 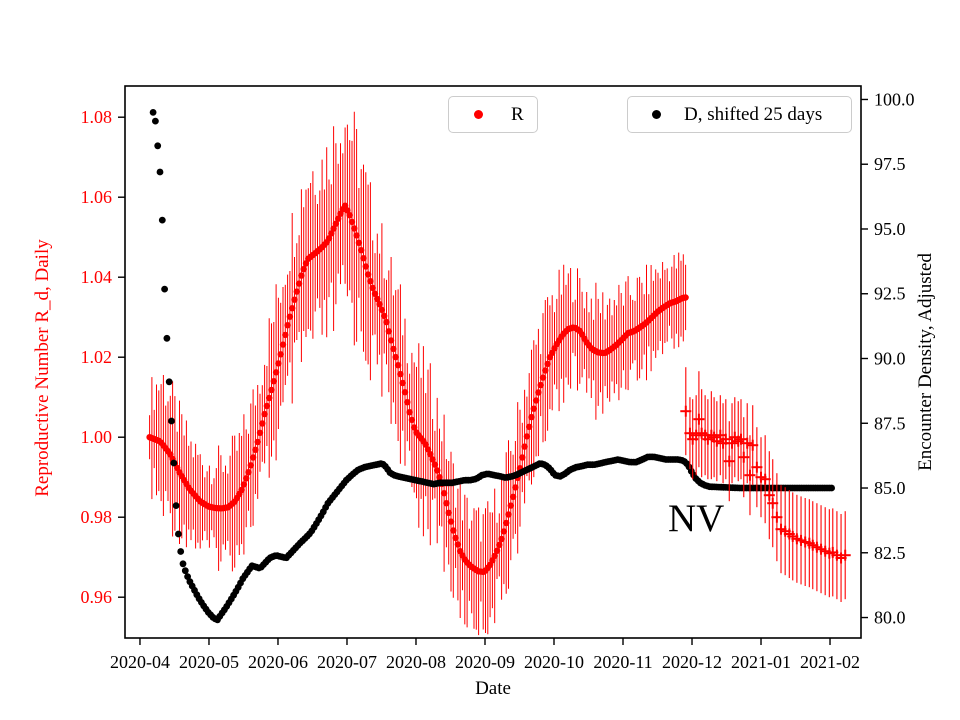 I want to click on legend-d: D, shifted 25 days, so click(x=739, y=114).